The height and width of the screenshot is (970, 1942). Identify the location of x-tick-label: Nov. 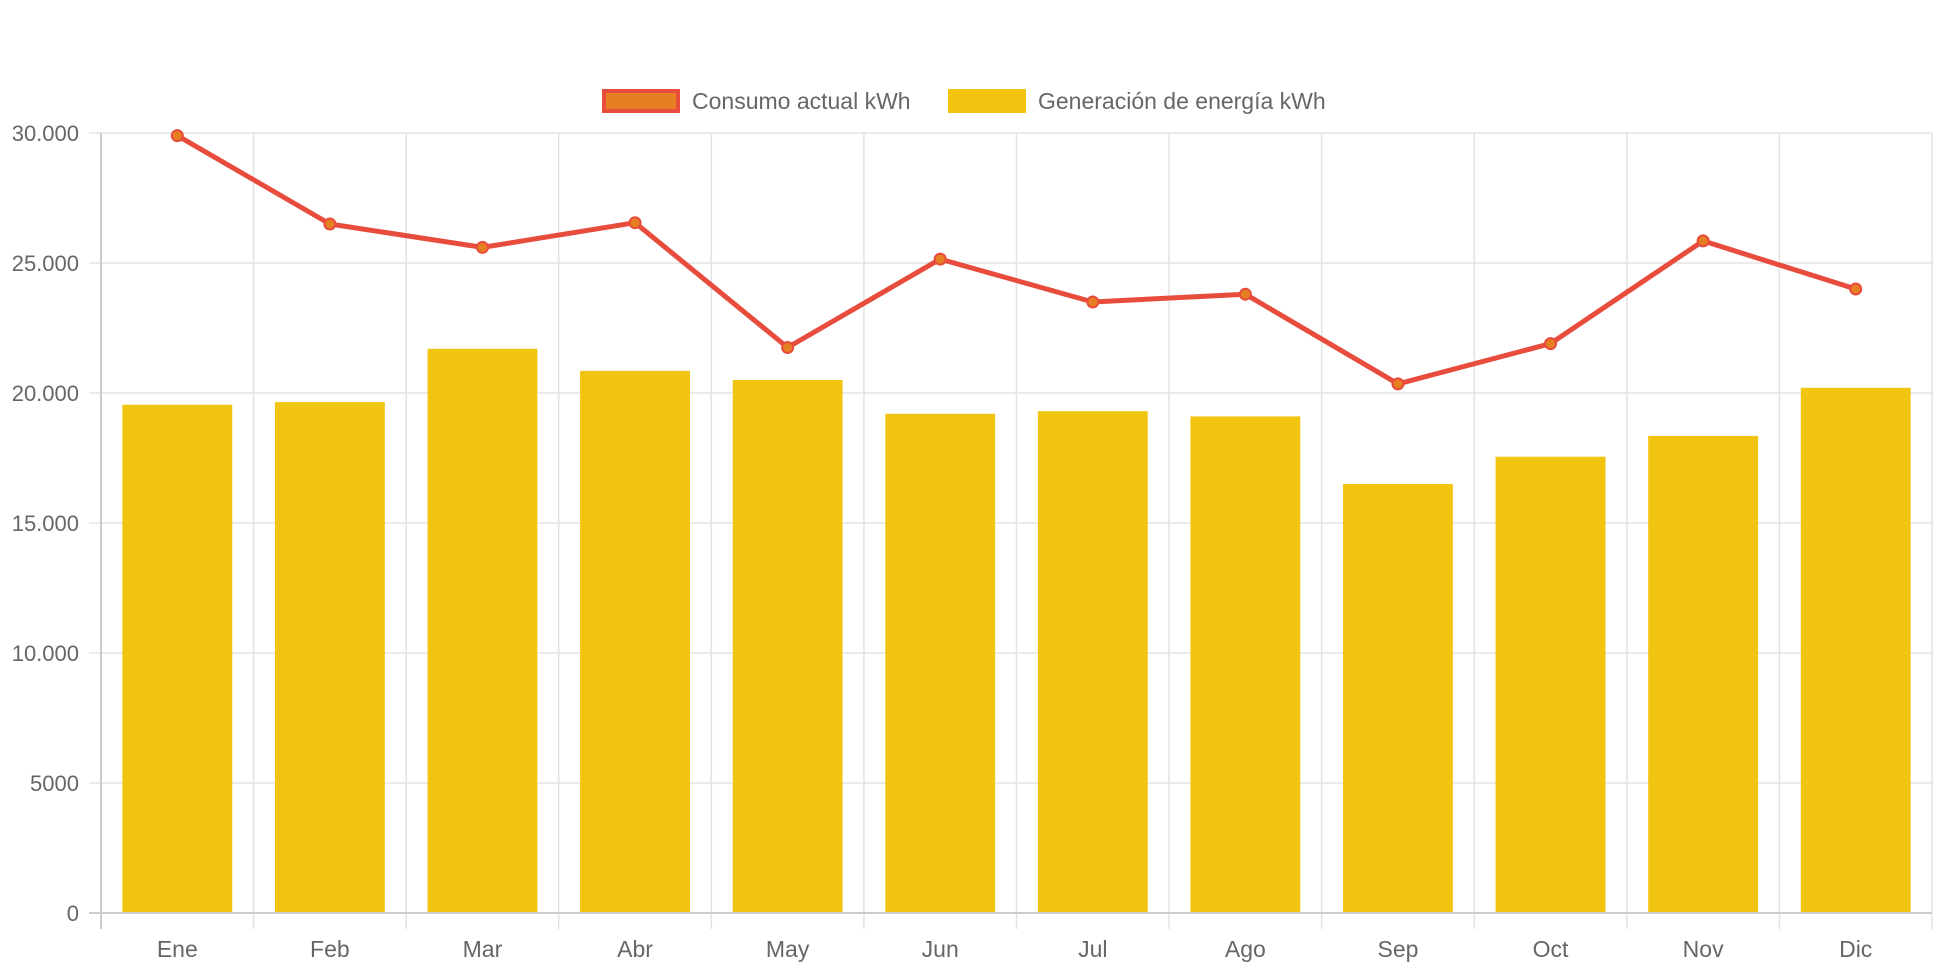
(1703, 949).